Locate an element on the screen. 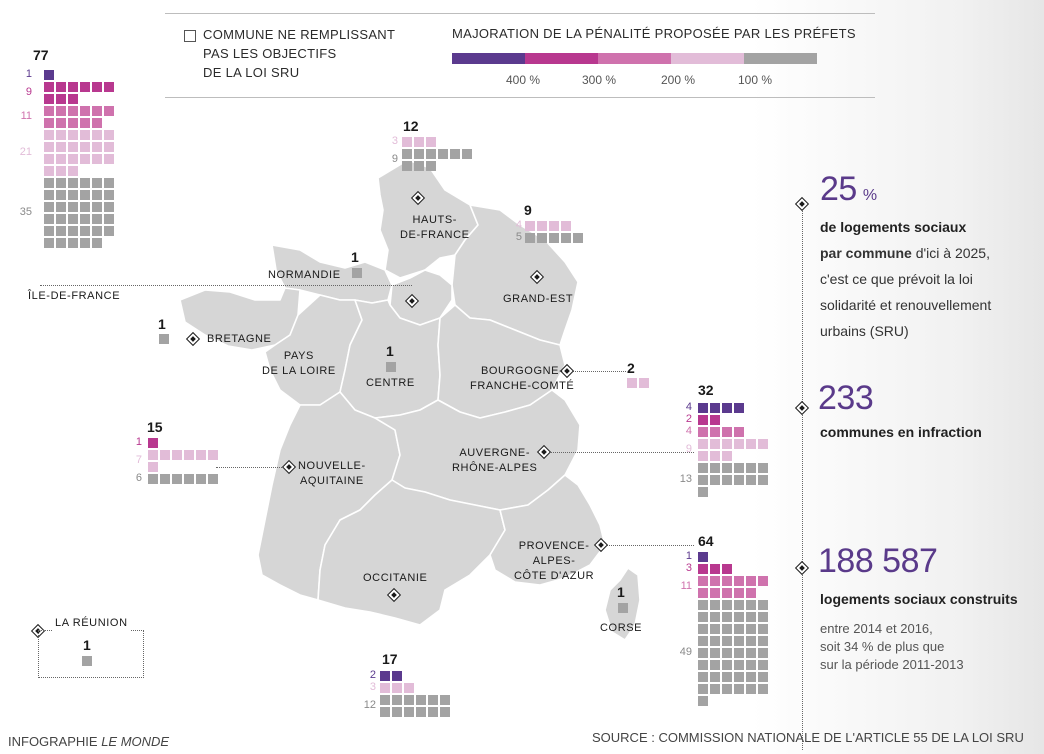 The width and height of the screenshot is (1044, 754). label-nouvelle-aquitaine: NOUVELLE- AQUITAINE is located at coordinates (332, 474).